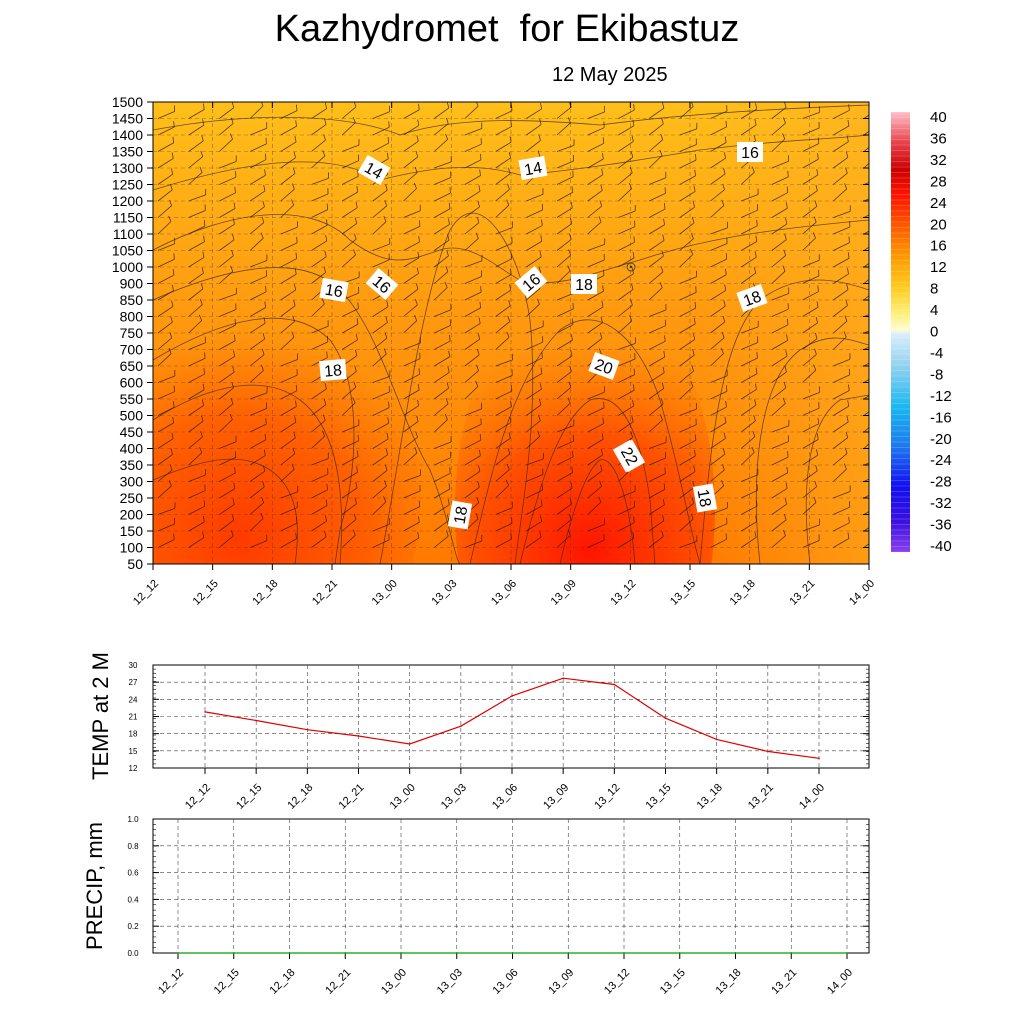 Image resolution: width=1024 pixels, height=1024 pixels. I want to click on colorbar-tick-label: 20, so click(938, 224).